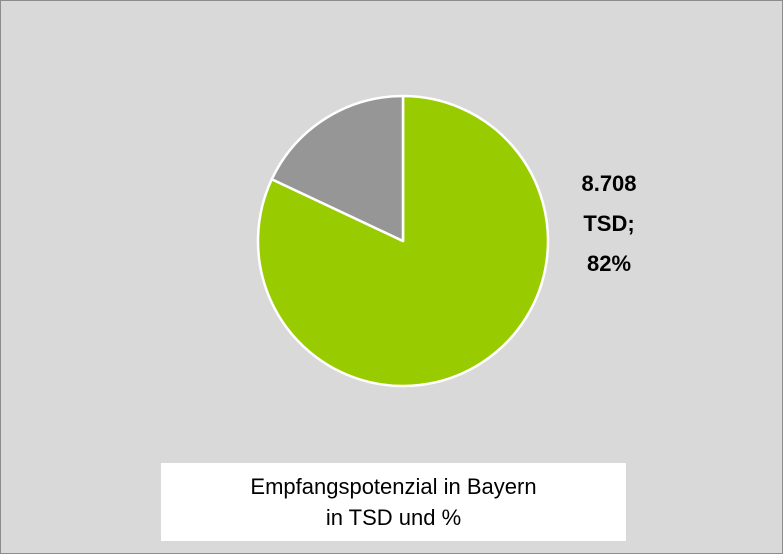 The width and height of the screenshot is (783, 554). What do you see at coordinates (337, 168) in the screenshot?
I see `pie-slice` at bounding box center [337, 168].